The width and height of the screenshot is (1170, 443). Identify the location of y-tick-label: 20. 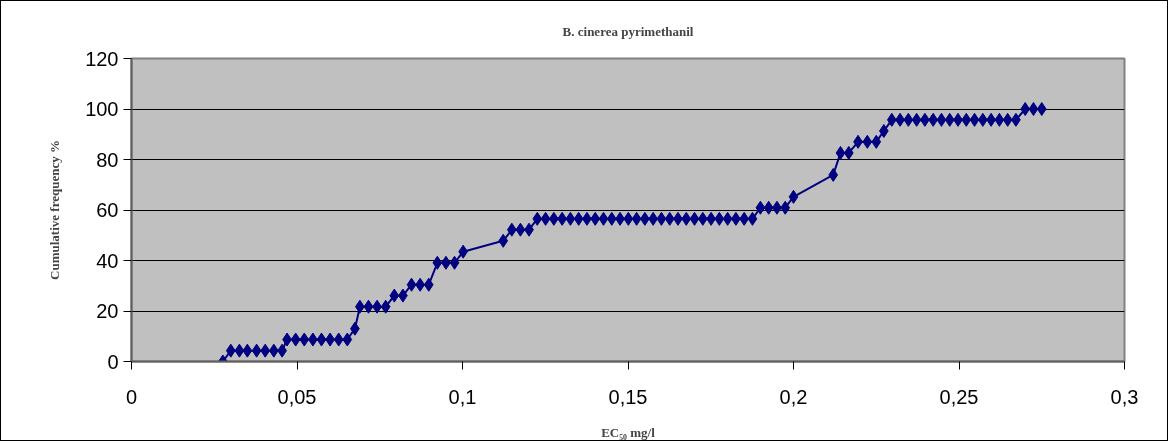
(107, 311).